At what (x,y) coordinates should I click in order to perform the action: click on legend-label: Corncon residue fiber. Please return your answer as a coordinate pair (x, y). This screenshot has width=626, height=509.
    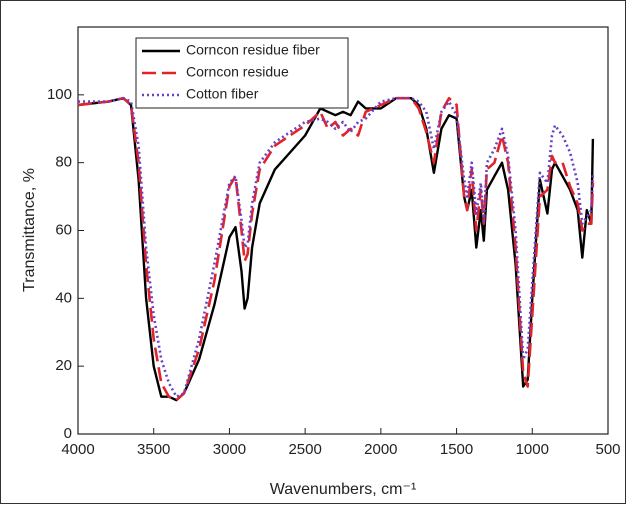
    Looking at the image, I should click on (253, 50).